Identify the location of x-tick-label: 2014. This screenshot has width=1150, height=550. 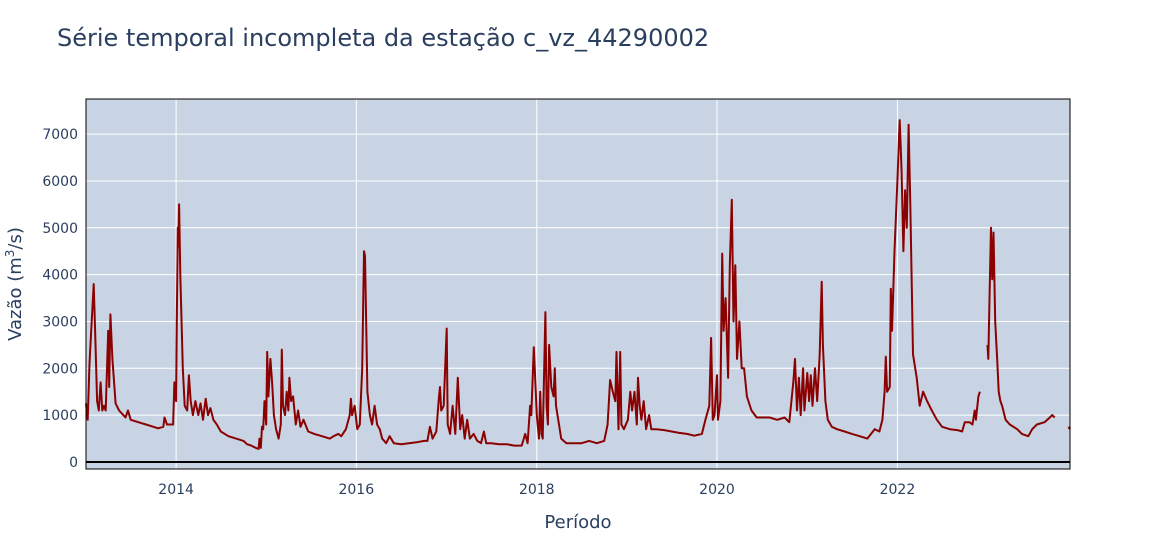
(176, 490).